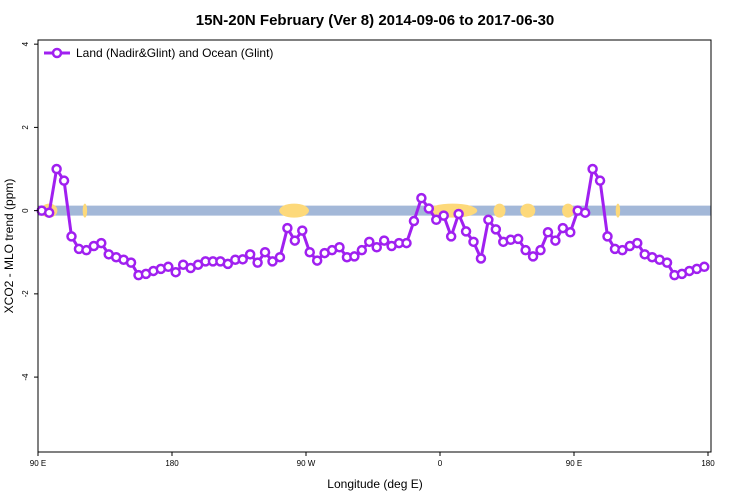 This screenshot has height=500, width=750. I want to click on x-tick-label: 0, so click(440, 463).